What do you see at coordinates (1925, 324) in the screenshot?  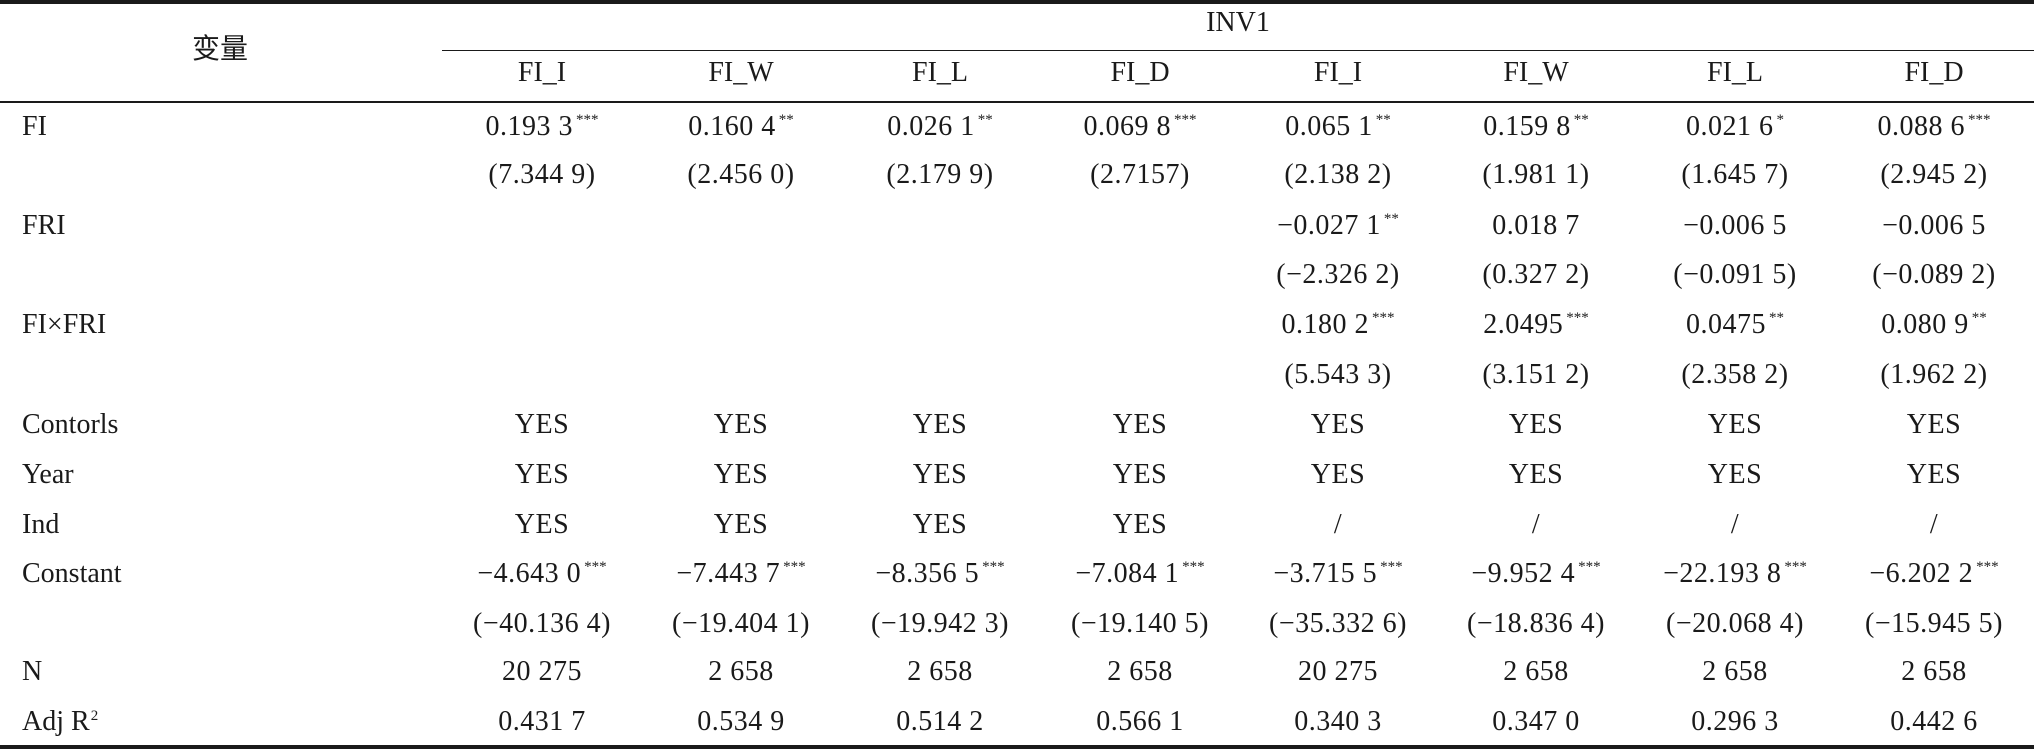 I see `coef-value: 0.080 9` at bounding box center [1925, 324].